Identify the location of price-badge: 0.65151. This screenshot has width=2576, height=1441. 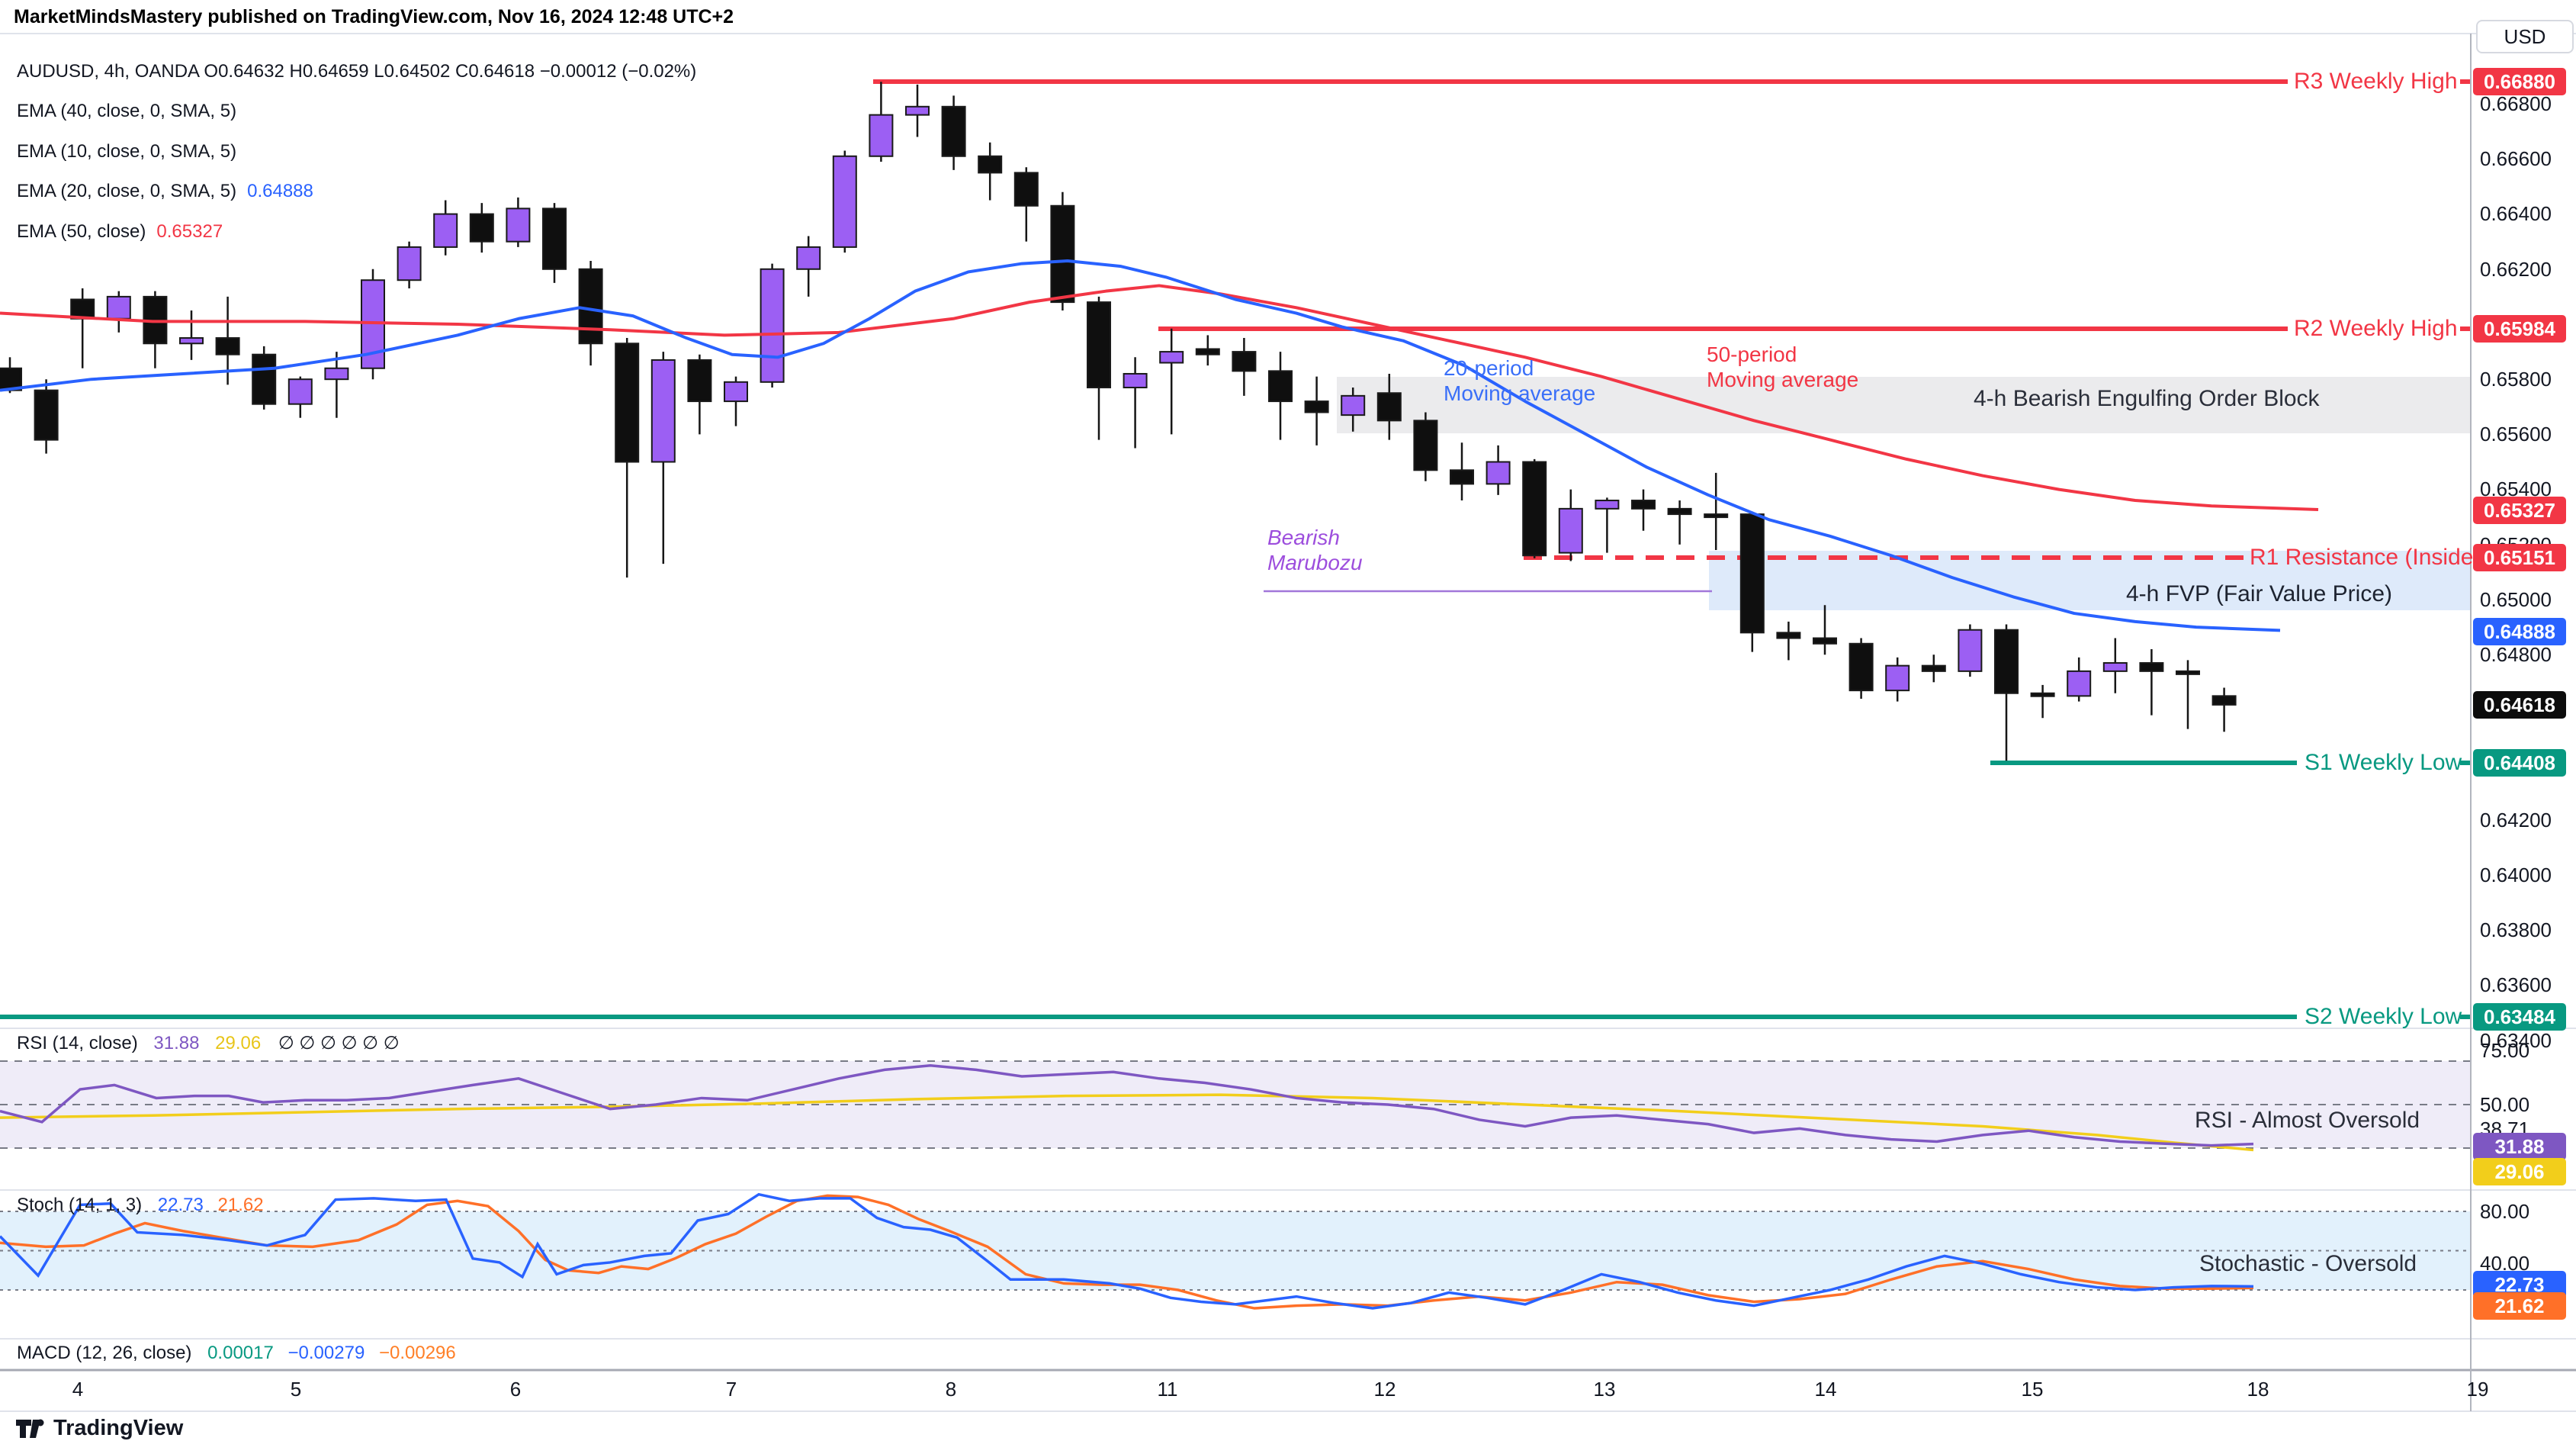
(2519, 557).